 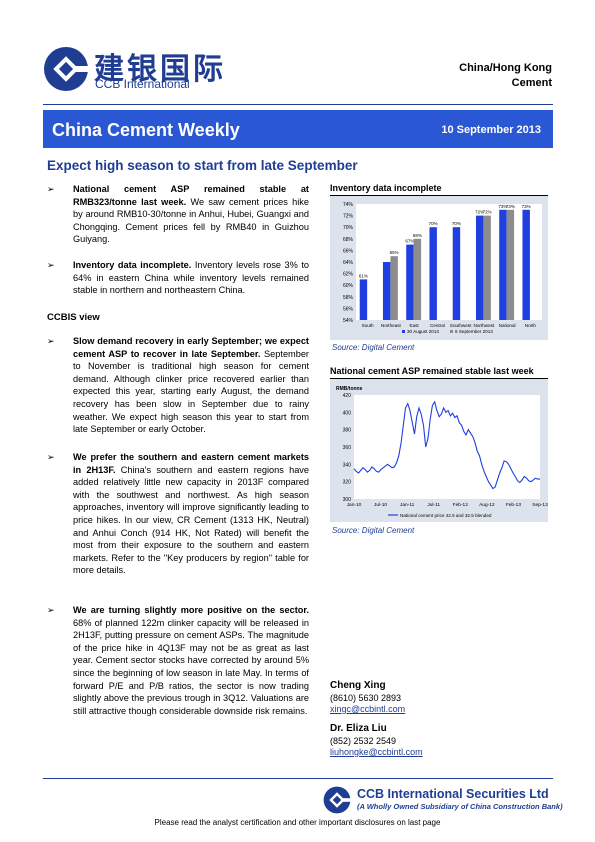 I want to click on data-label: 67%, so click(x=409, y=241).